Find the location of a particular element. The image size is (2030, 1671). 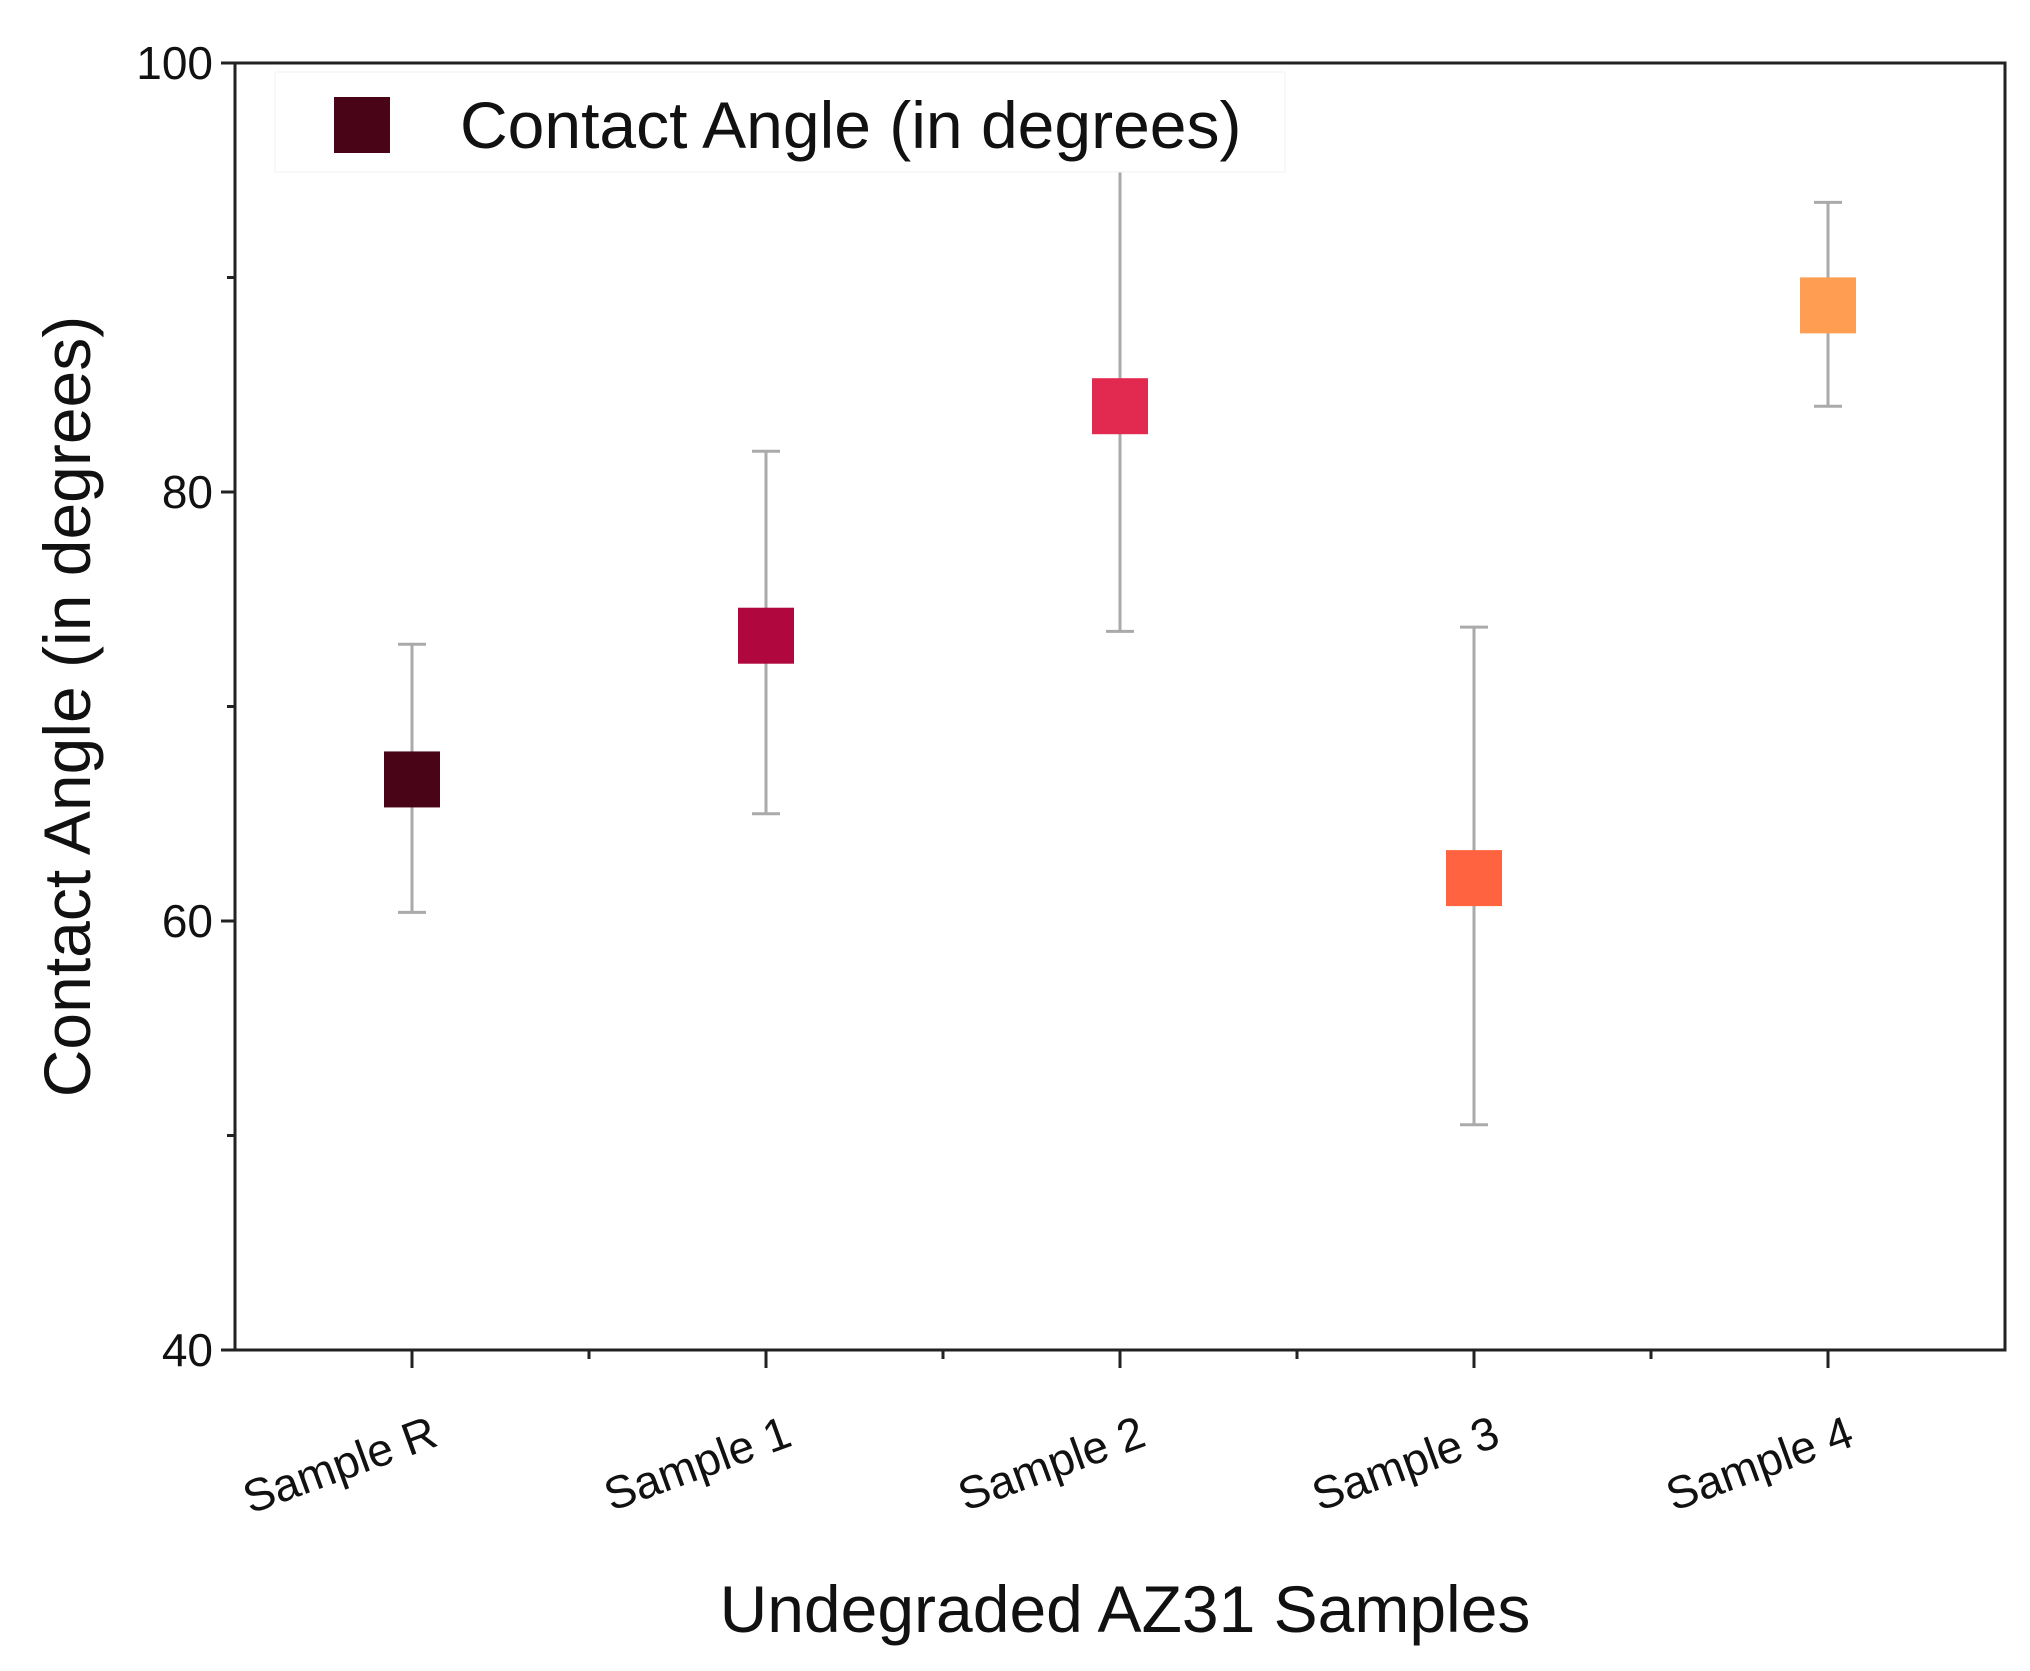

x-tick-label: Sample 4 is located at coordinates (1759, 1463).